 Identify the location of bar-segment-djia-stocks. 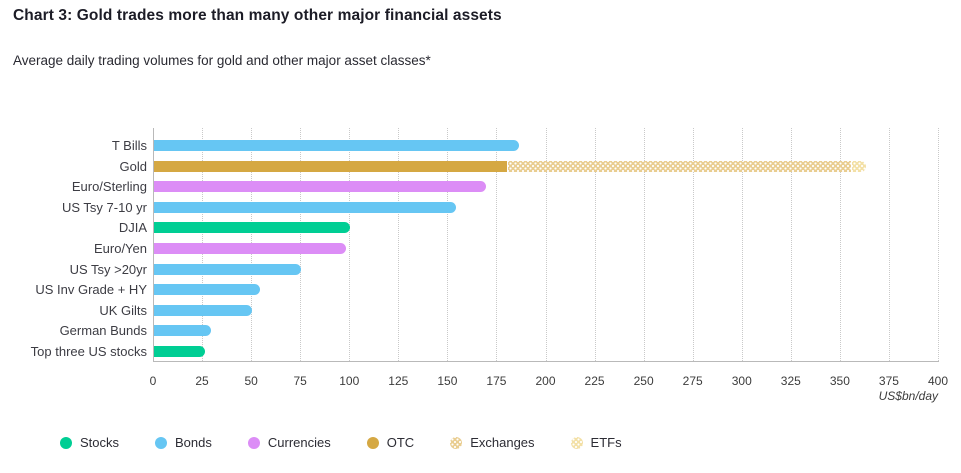
(252, 228).